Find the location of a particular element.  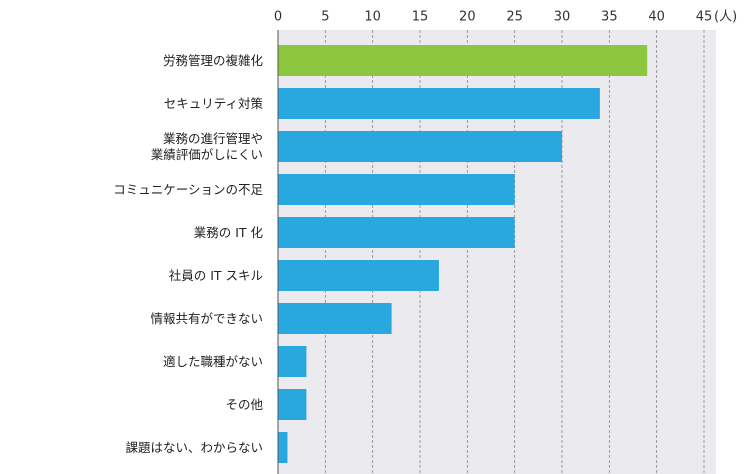

y-tick-label: 労務管理の複雑化 is located at coordinates (212, 60).